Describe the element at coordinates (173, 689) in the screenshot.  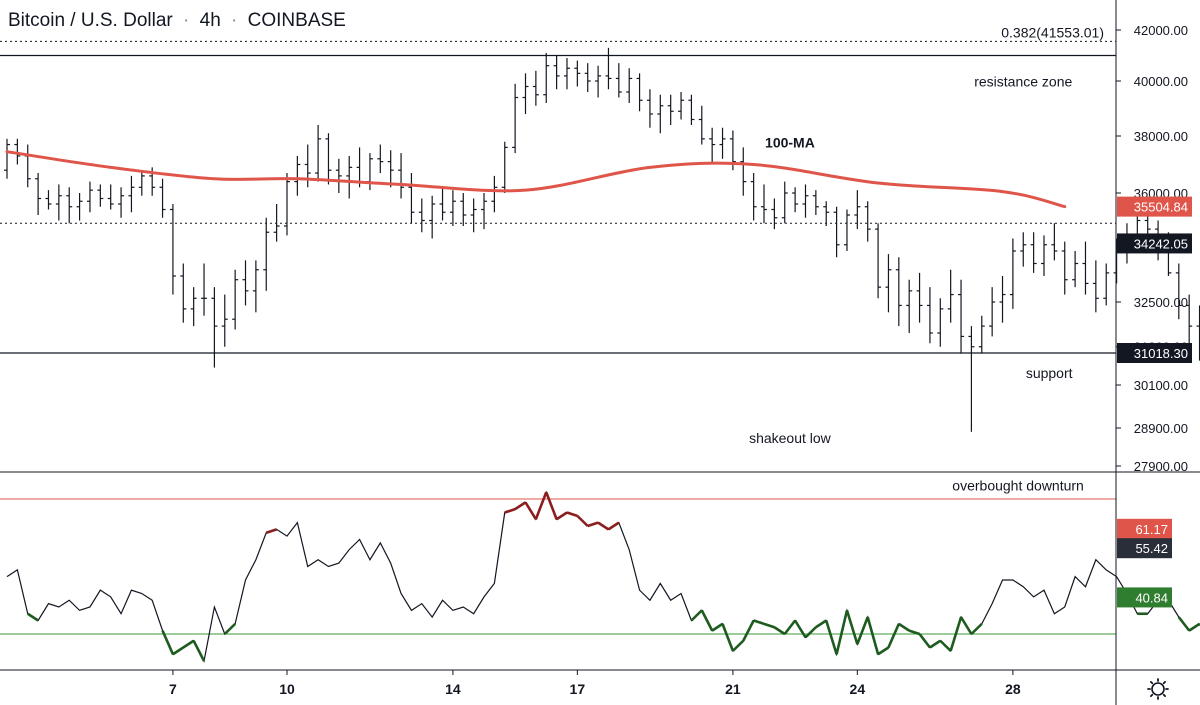
I see `x-axis-tick-label: 7` at that location.